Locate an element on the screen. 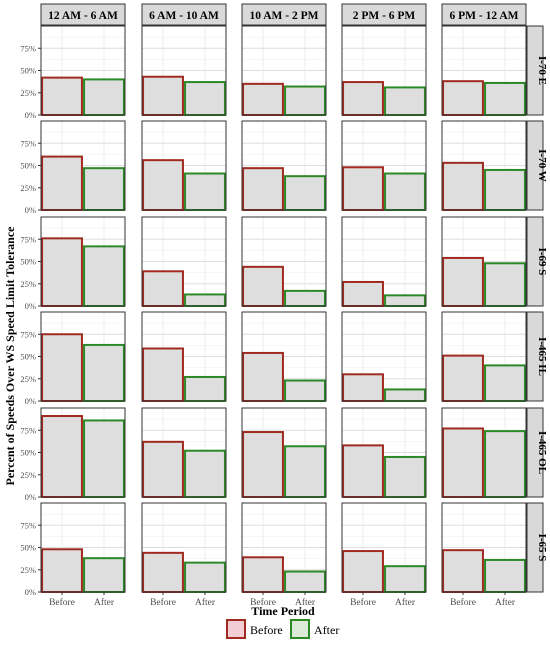 This screenshot has width=550, height=650. panel-i-70-e-12-am-6-am is located at coordinates (83, 71).